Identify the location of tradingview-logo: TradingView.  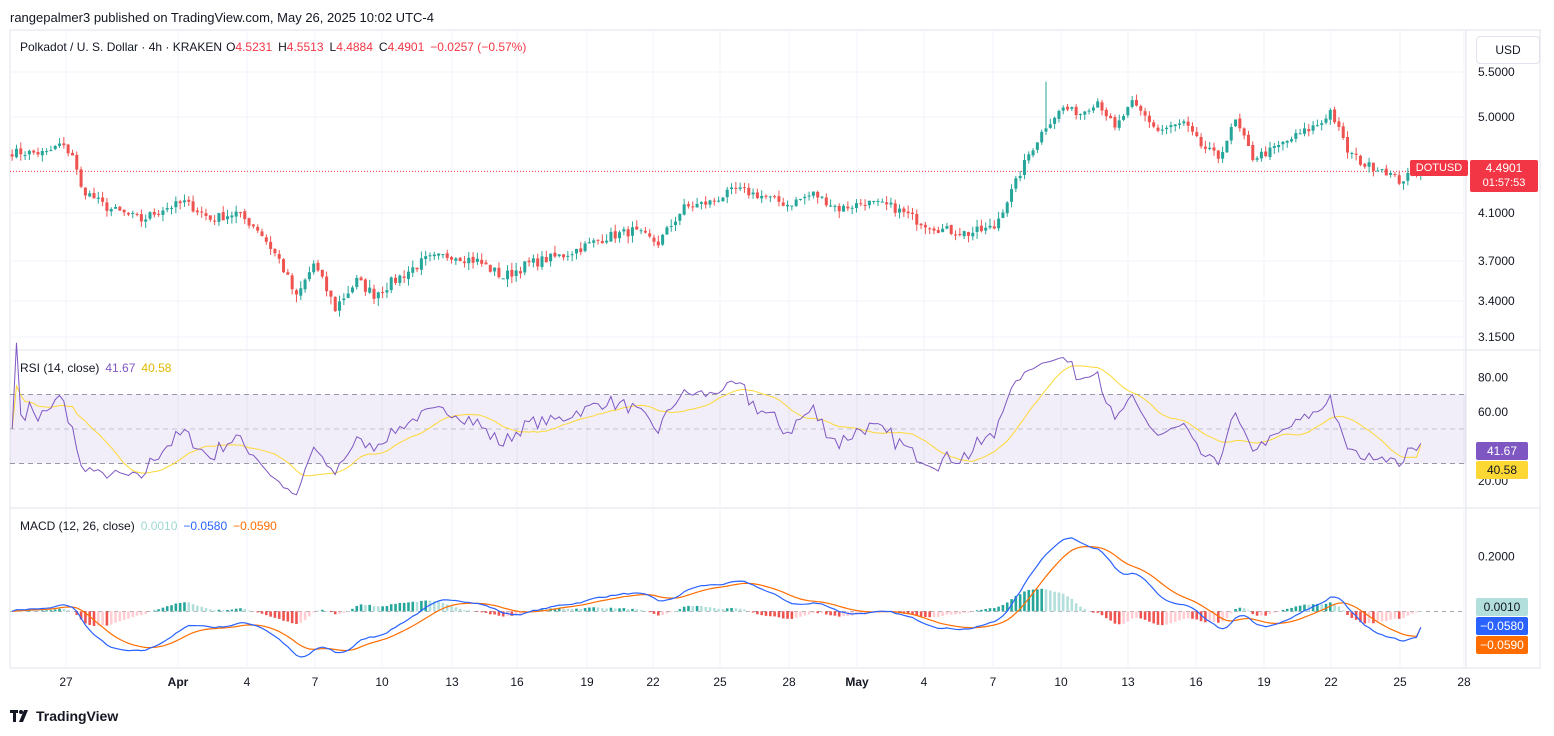
(64, 716).